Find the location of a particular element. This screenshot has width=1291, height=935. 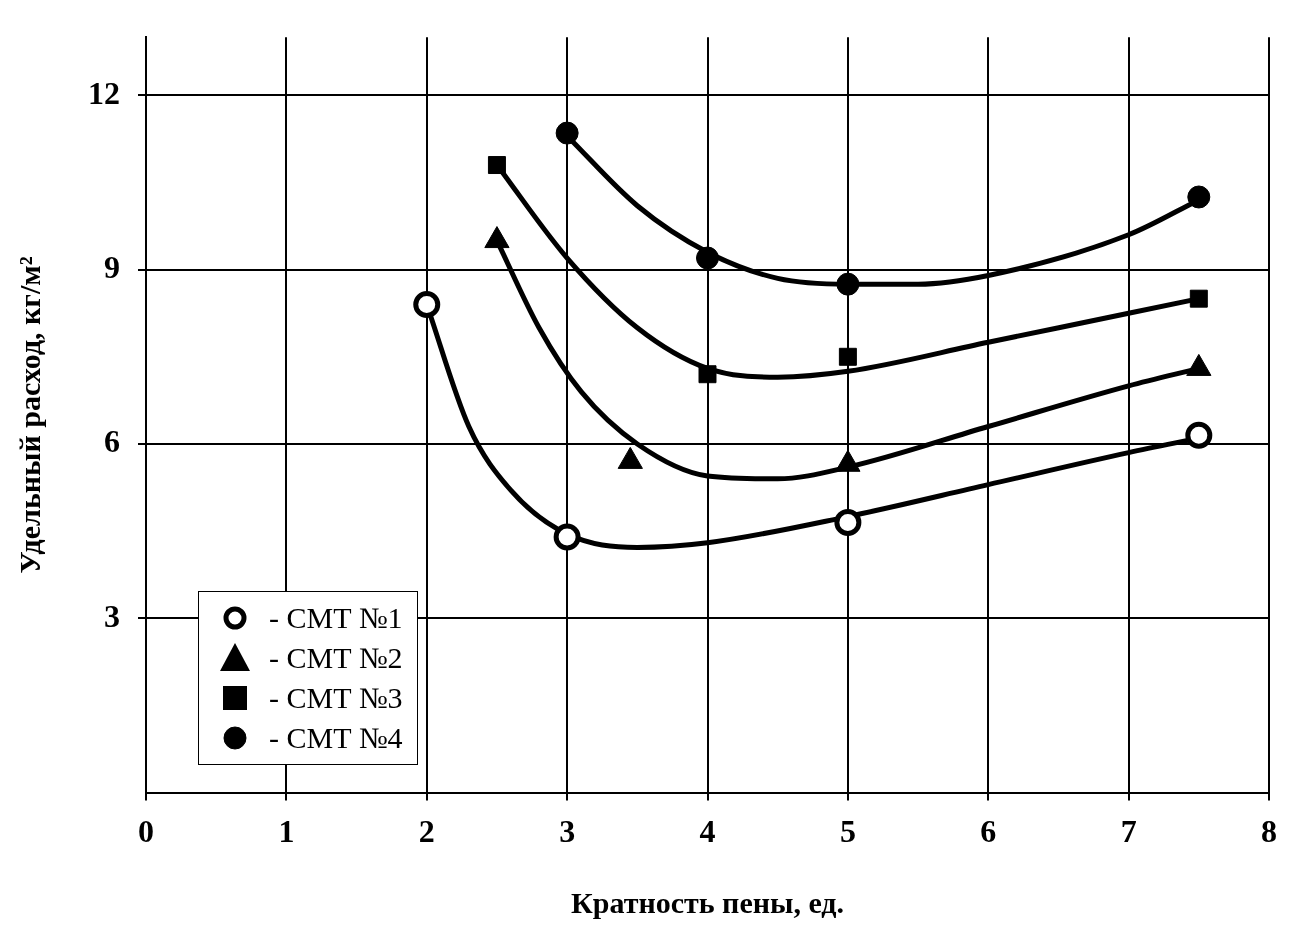

x-tick-label: 3 is located at coordinates (567, 831).